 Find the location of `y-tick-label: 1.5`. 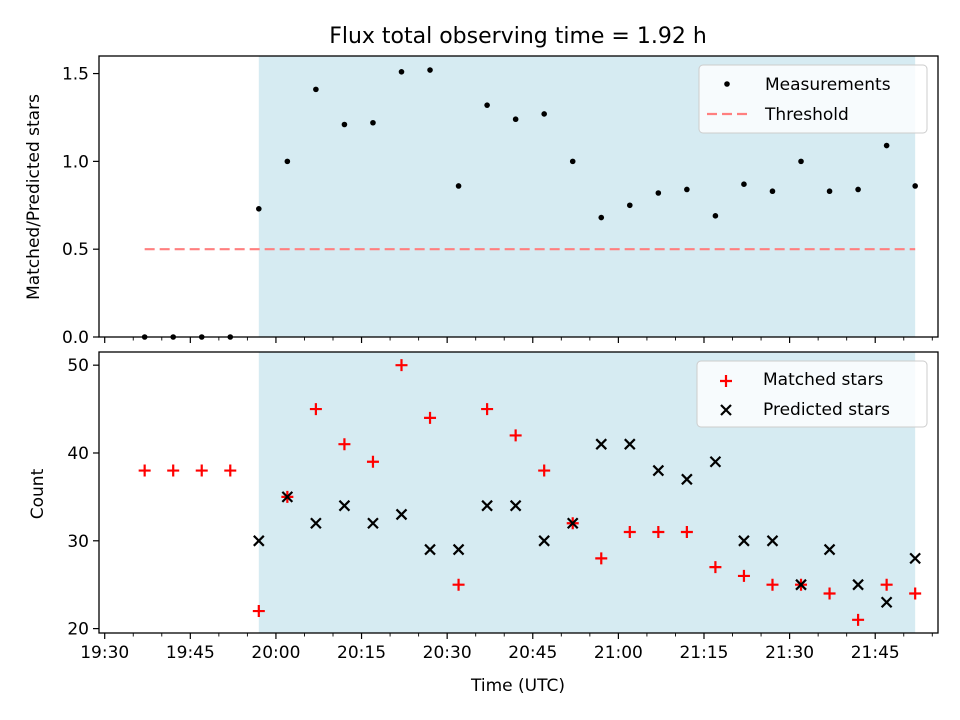

y-tick-label: 1.5 is located at coordinates (75, 75).